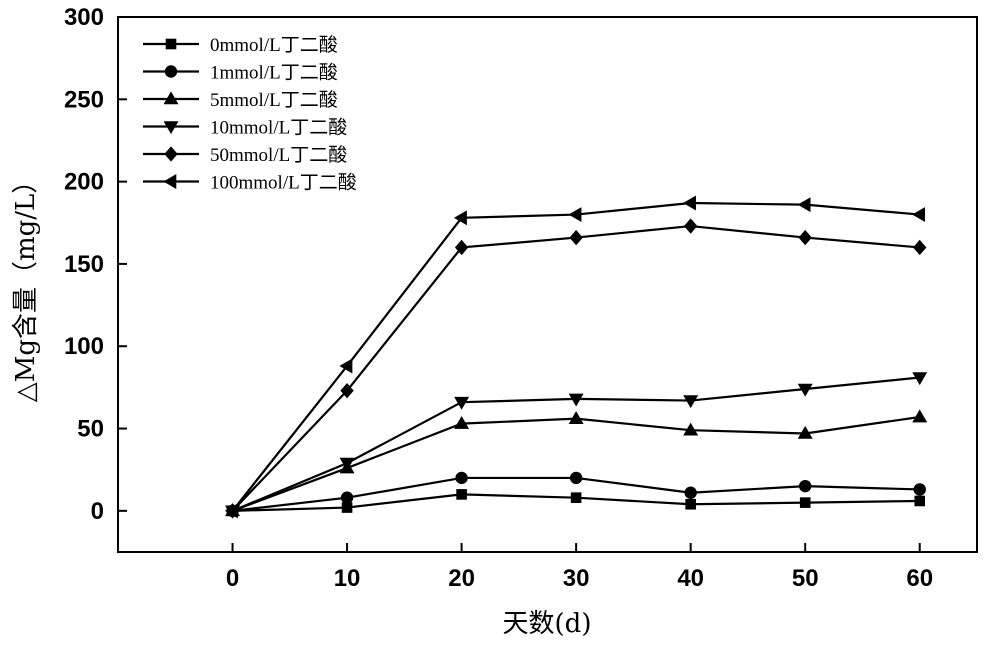 The height and width of the screenshot is (649, 1000). I want to click on y-tick-label: 50, so click(90, 429).